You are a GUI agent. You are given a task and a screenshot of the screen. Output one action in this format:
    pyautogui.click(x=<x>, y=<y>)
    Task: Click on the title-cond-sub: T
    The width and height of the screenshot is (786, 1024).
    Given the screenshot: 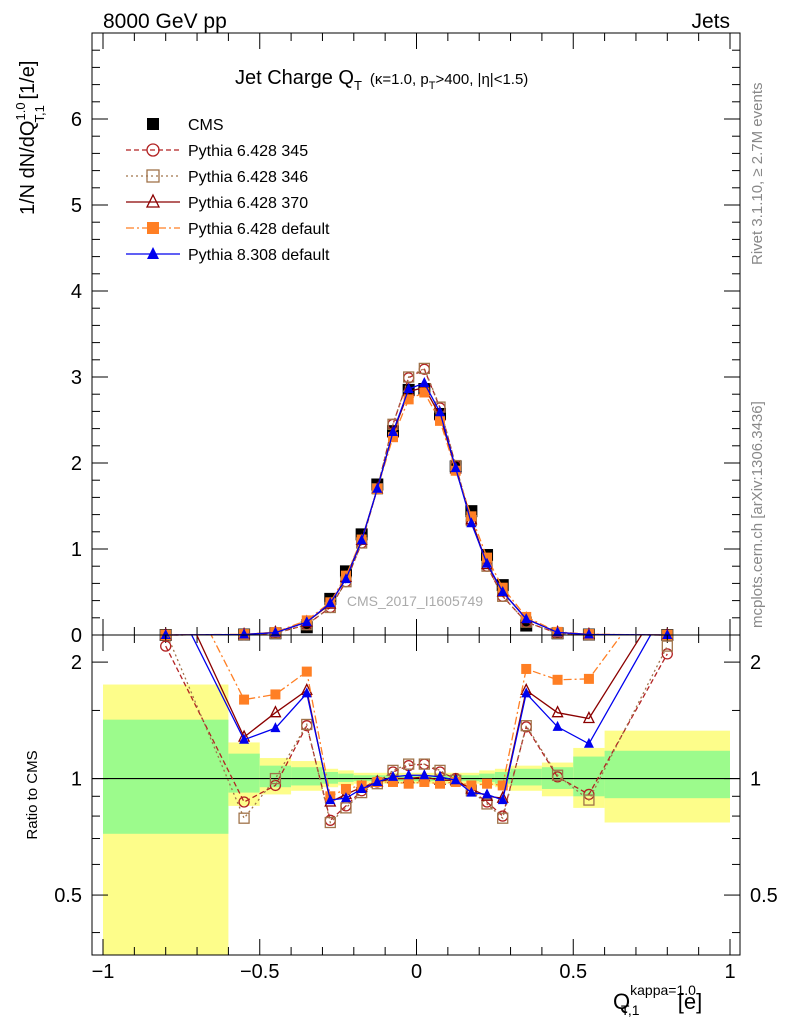 What is the action you would take?
    pyautogui.click(x=432, y=86)
    